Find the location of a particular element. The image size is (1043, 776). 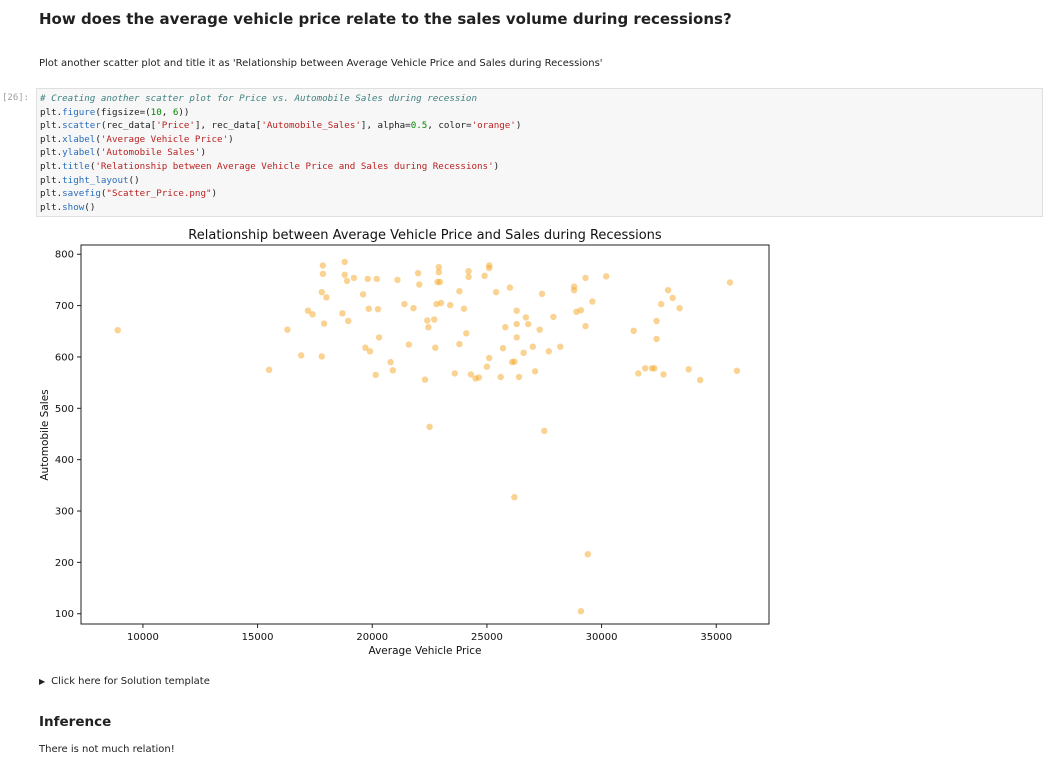

code-token: show is located at coordinates (73, 207).